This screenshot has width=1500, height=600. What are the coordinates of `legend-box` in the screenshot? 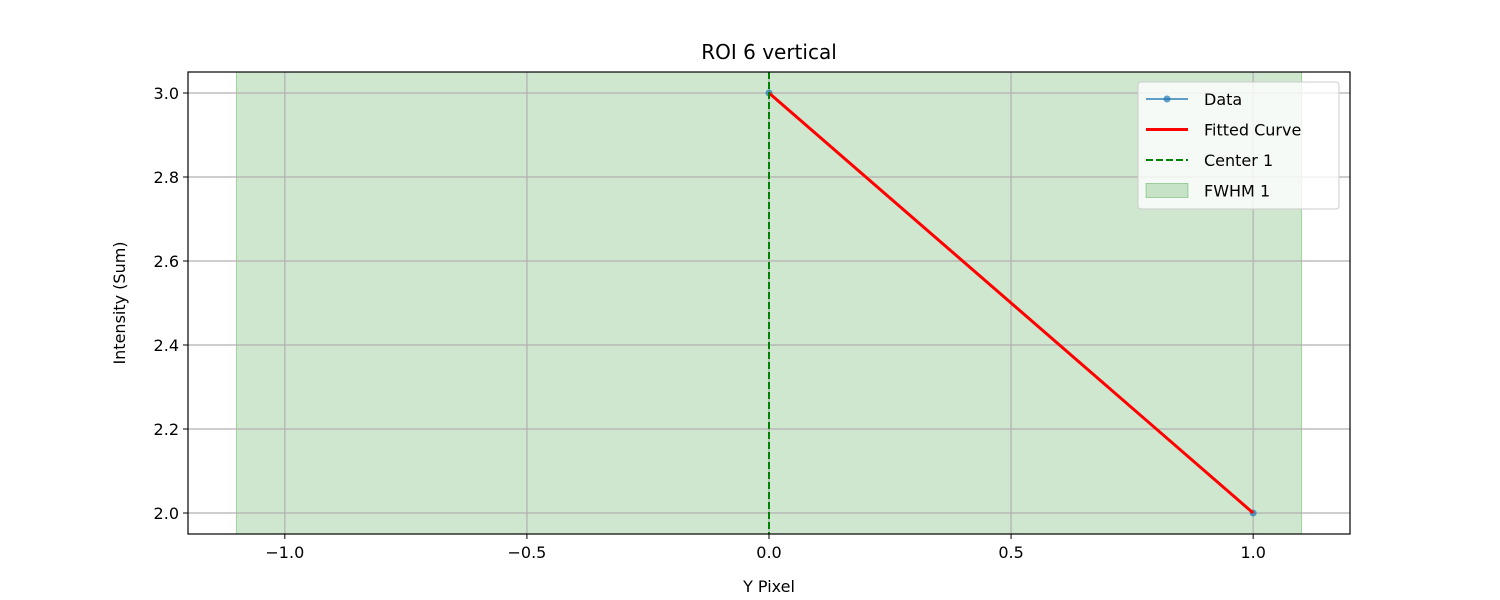 It's located at (1238, 145).